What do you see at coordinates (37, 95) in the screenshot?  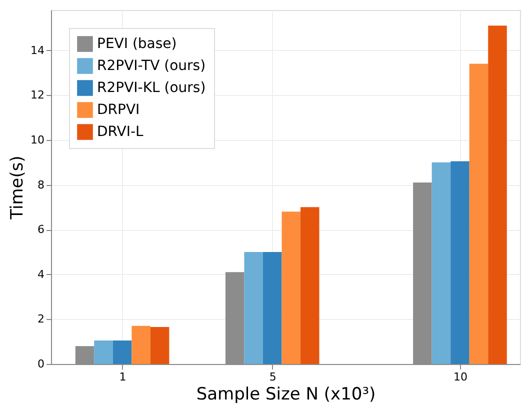 I see `y-tick-label: 12` at bounding box center [37, 95].